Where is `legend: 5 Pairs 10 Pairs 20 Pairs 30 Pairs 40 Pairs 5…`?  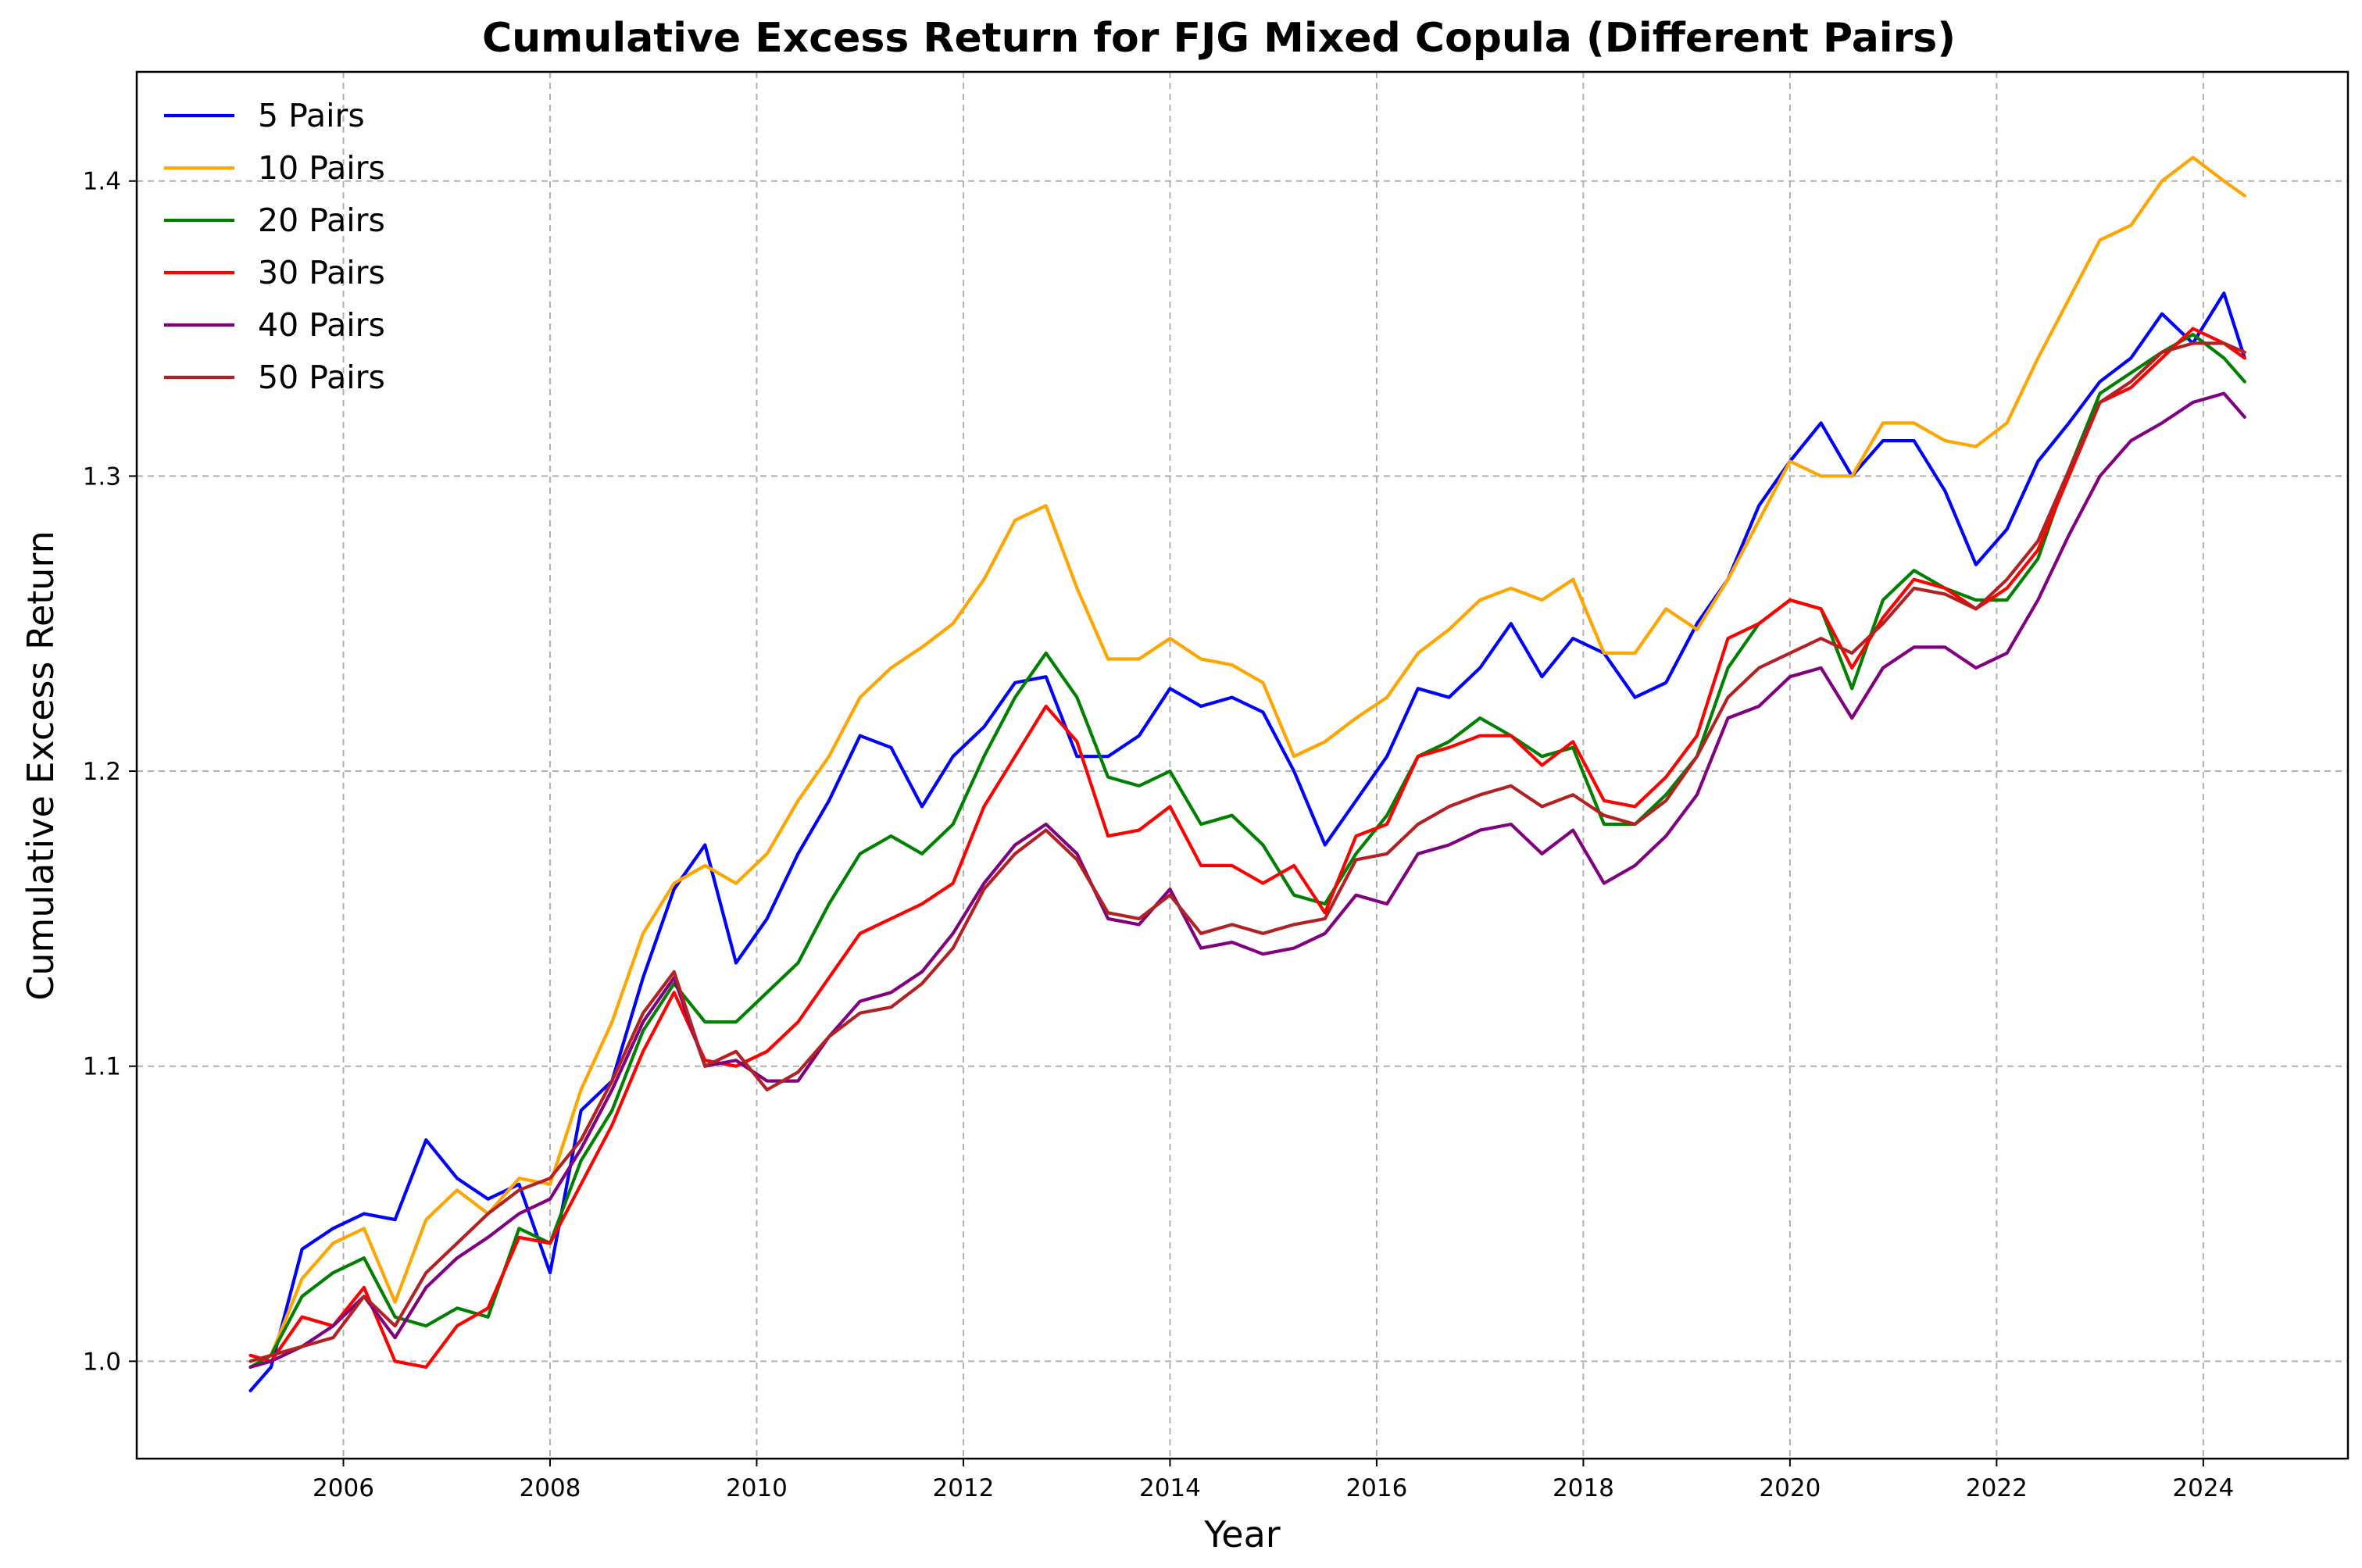
legend: 5 Pairs 10 Pairs 20 Pairs 30 Pairs 40 Pairs 5… is located at coordinates (274, 247).